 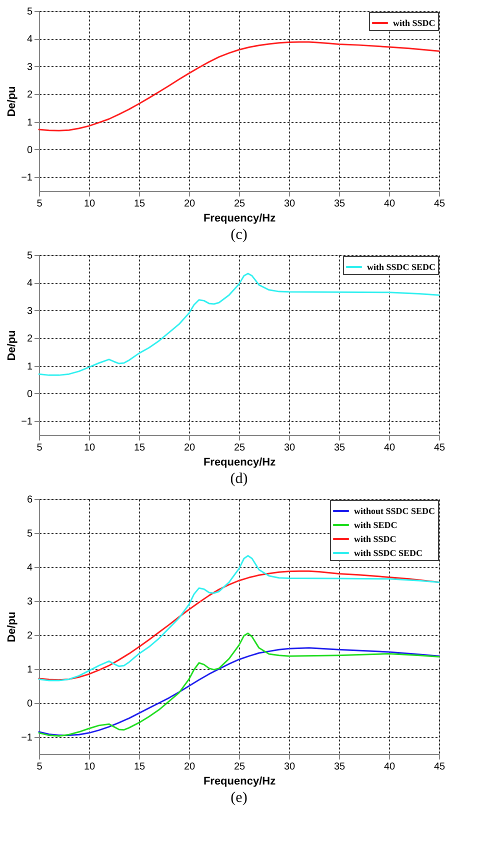 What do you see at coordinates (239, 479) in the screenshot?
I see `text: (d)` at bounding box center [239, 479].